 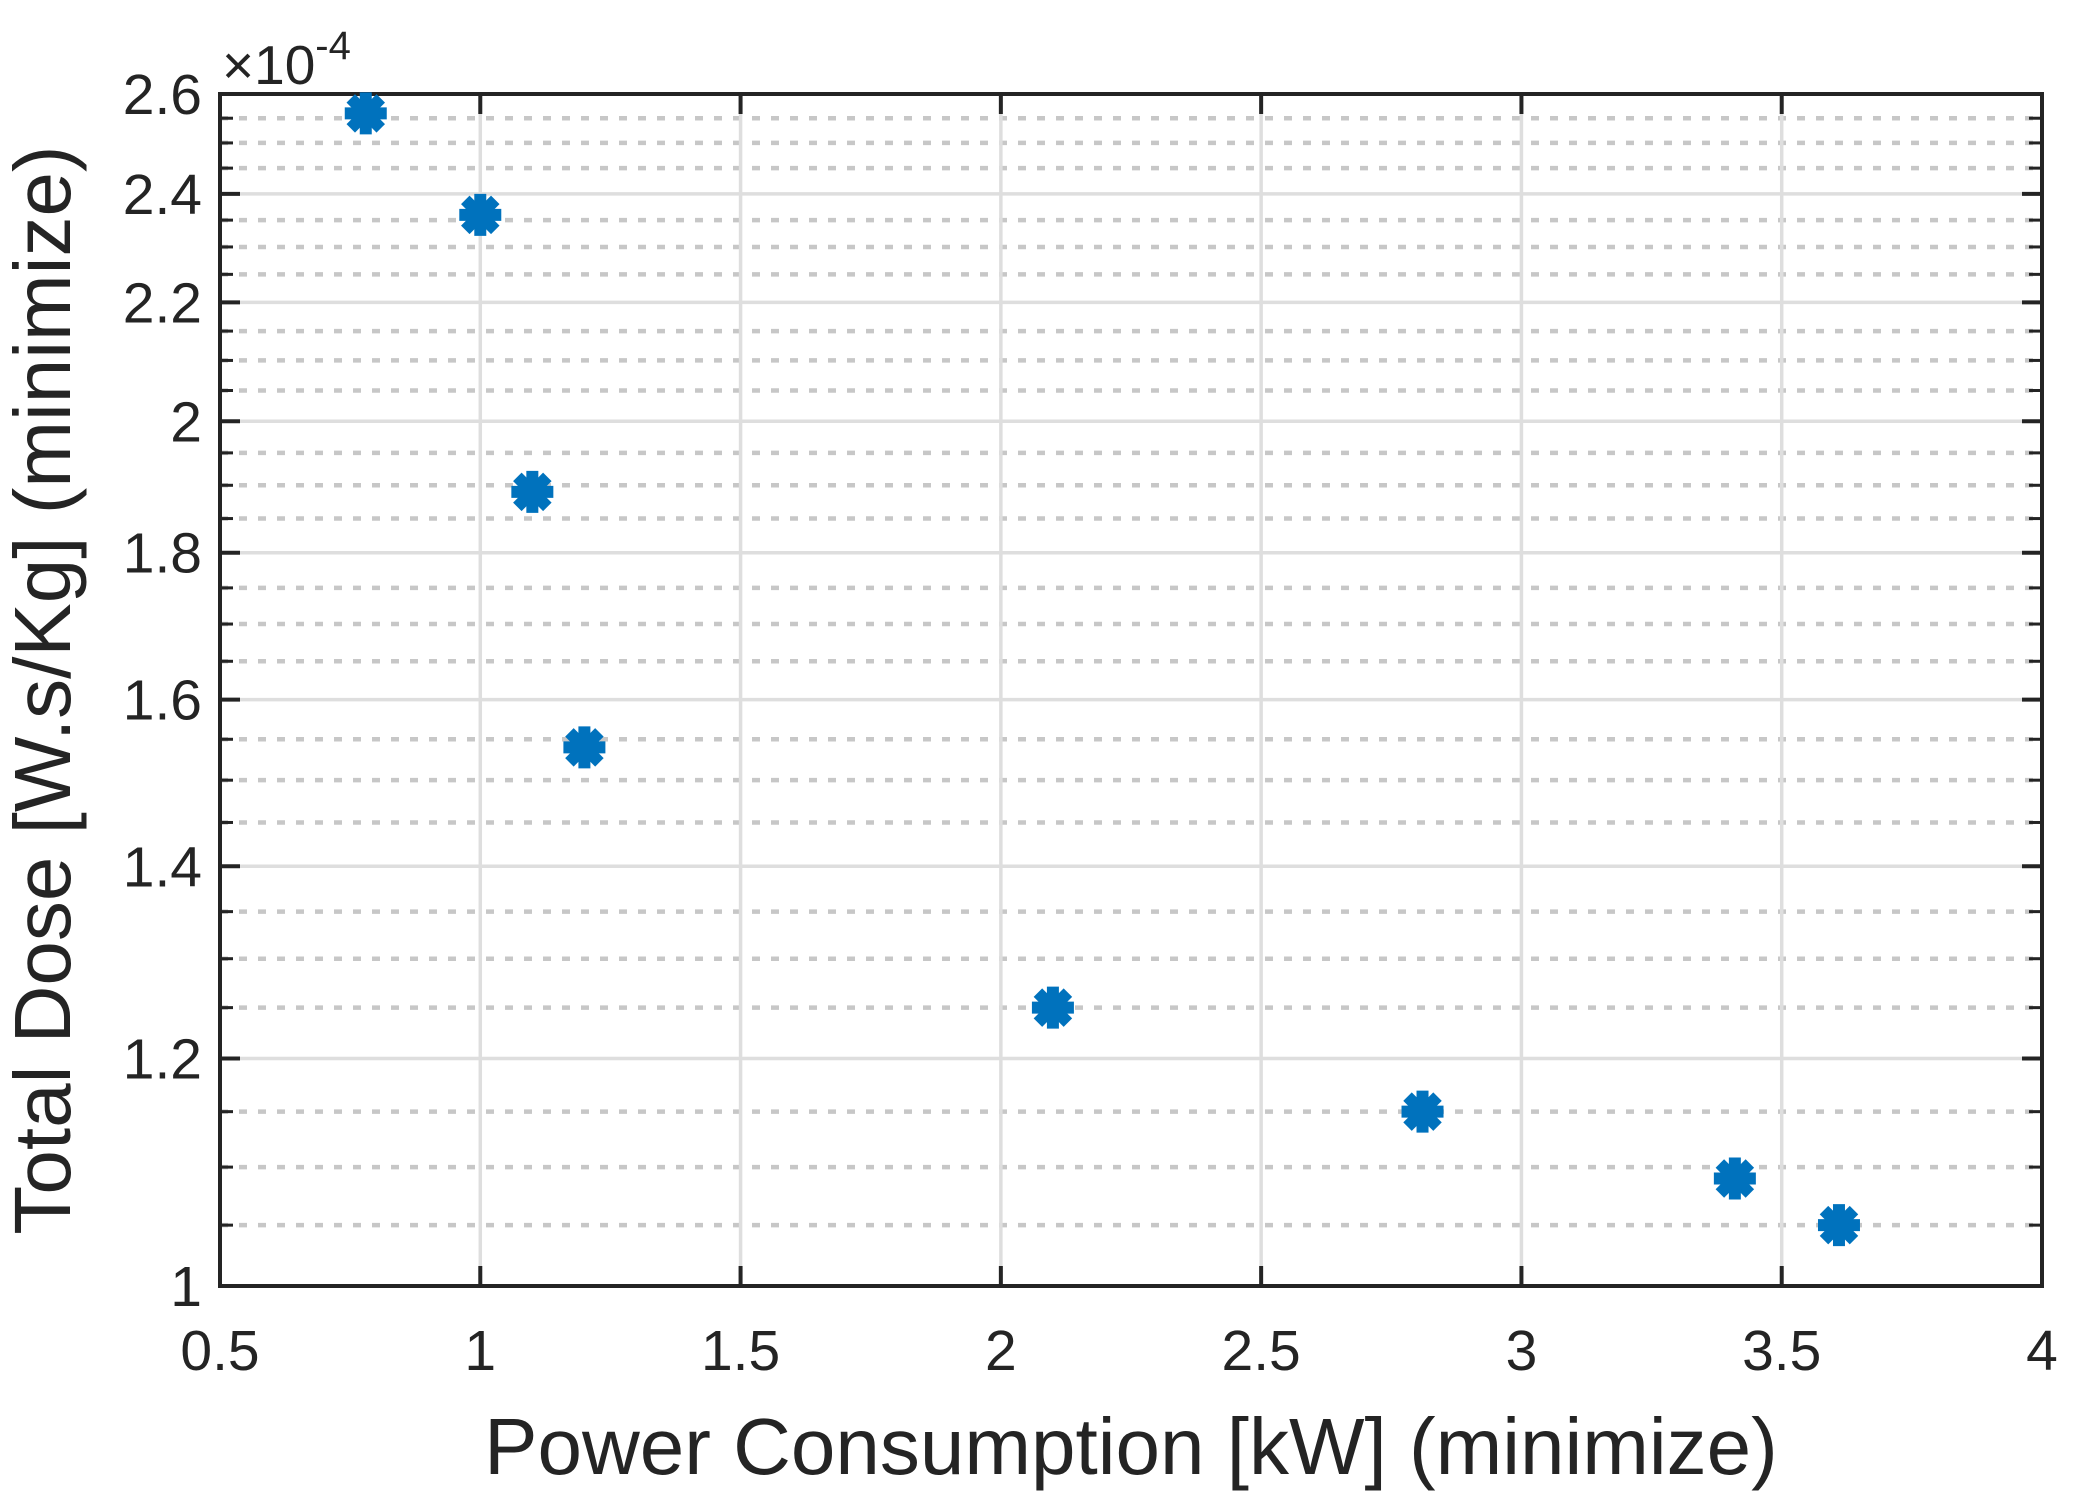 What do you see at coordinates (162, 1060) in the screenshot?
I see `y-tick-label: 1.2` at bounding box center [162, 1060].